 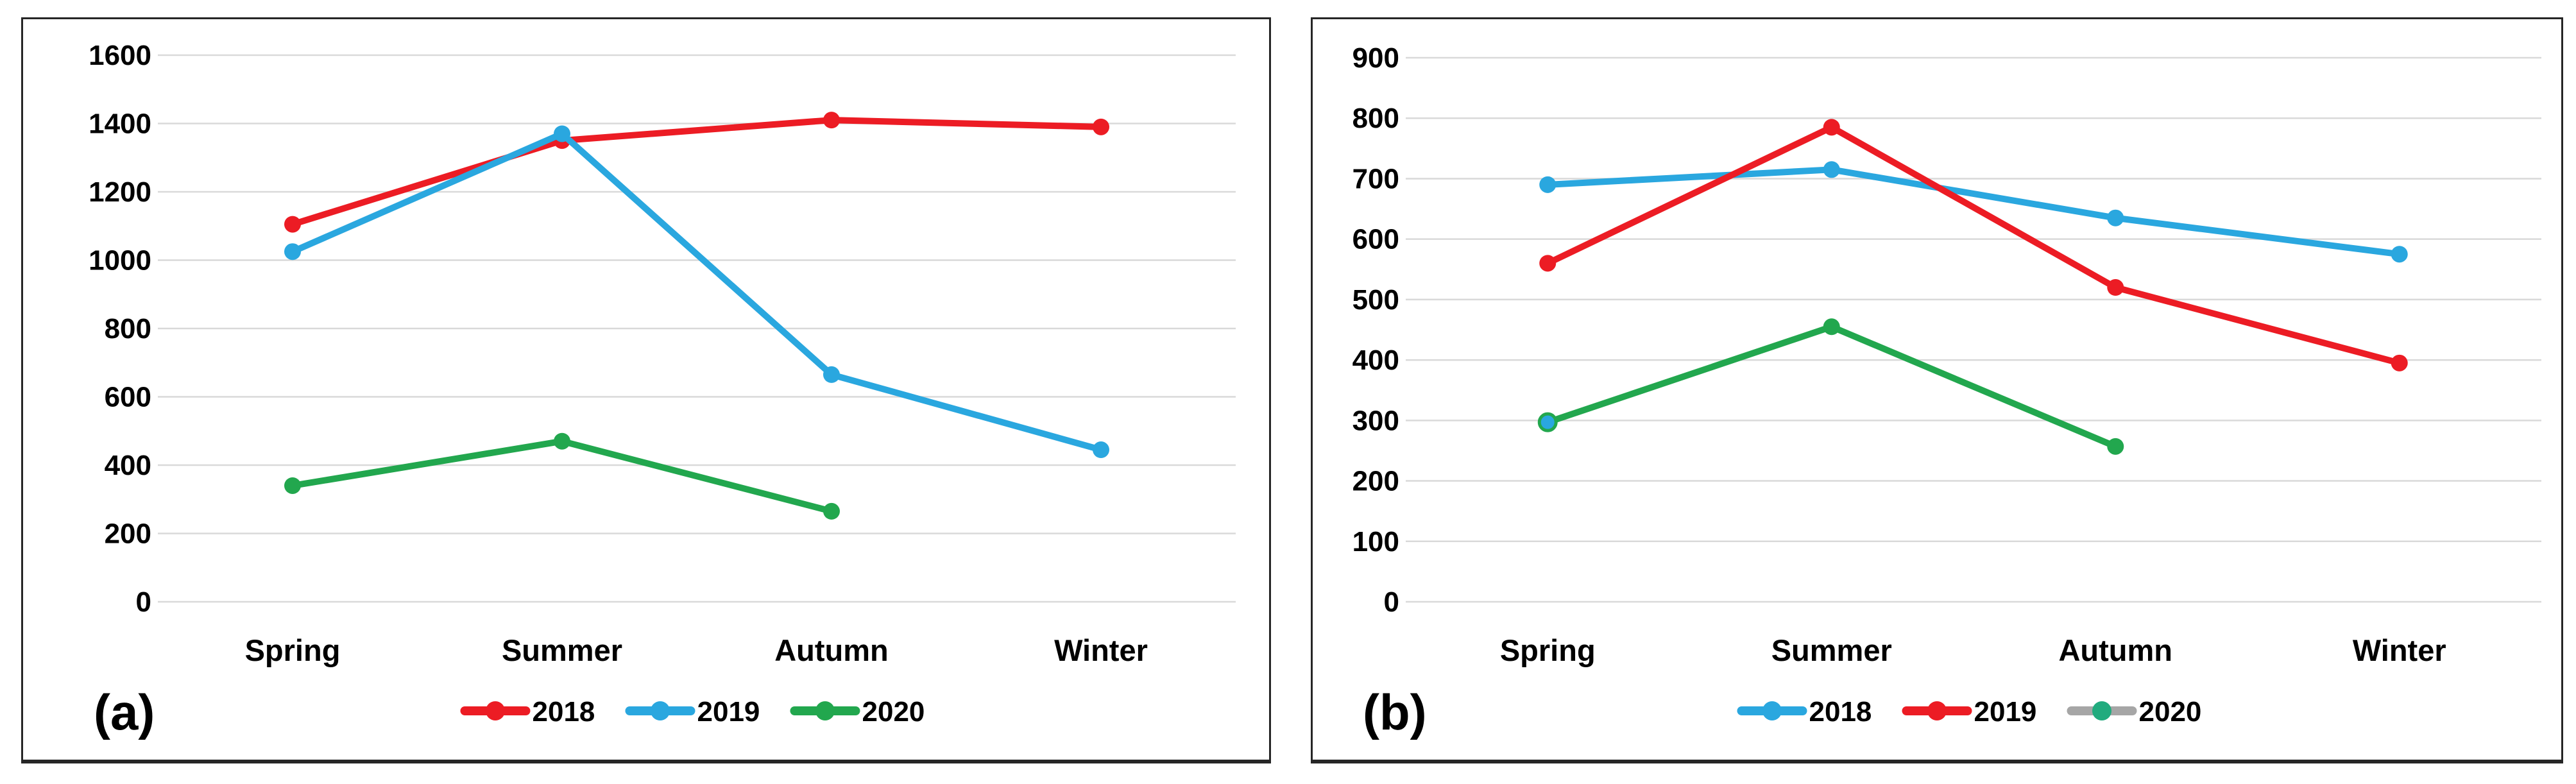 What do you see at coordinates (1375, 542) in the screenshot?
I see `y-tick-label: 100` at bounding box center [1375, 542].